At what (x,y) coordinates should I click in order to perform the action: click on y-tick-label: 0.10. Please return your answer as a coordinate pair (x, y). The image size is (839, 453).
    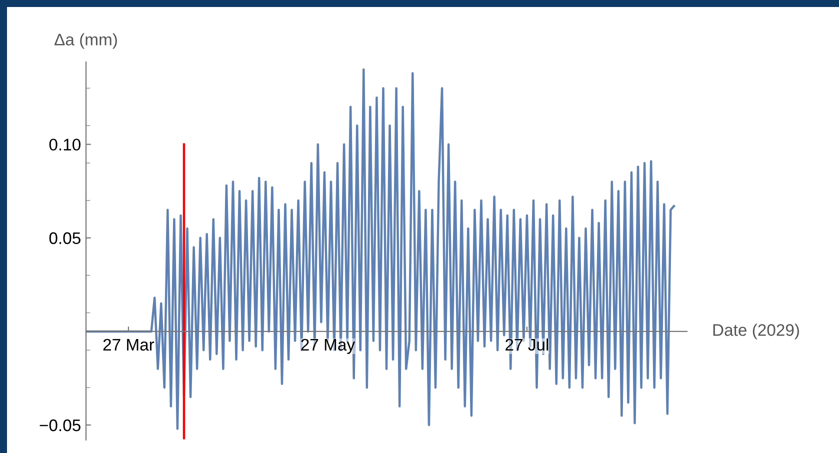
    Looking at the image, I should click on (64, 144).